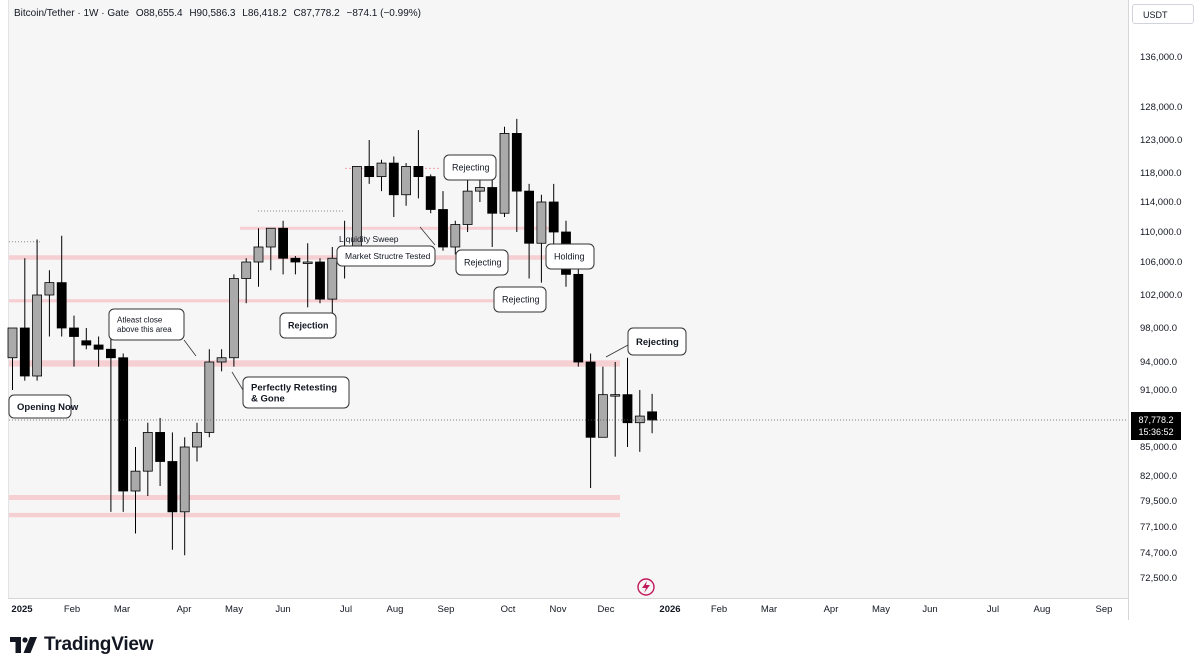  Describe the element at coordinates (568, 609) in the screenshot. I see `time-axis` at that location.